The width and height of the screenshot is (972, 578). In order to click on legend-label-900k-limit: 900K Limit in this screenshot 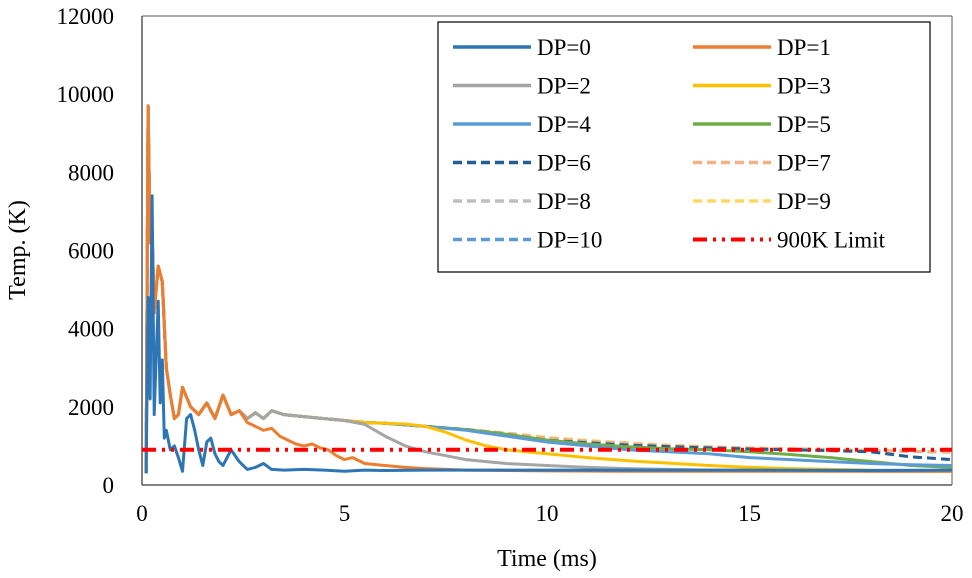, I will do `click(831, 240)`.